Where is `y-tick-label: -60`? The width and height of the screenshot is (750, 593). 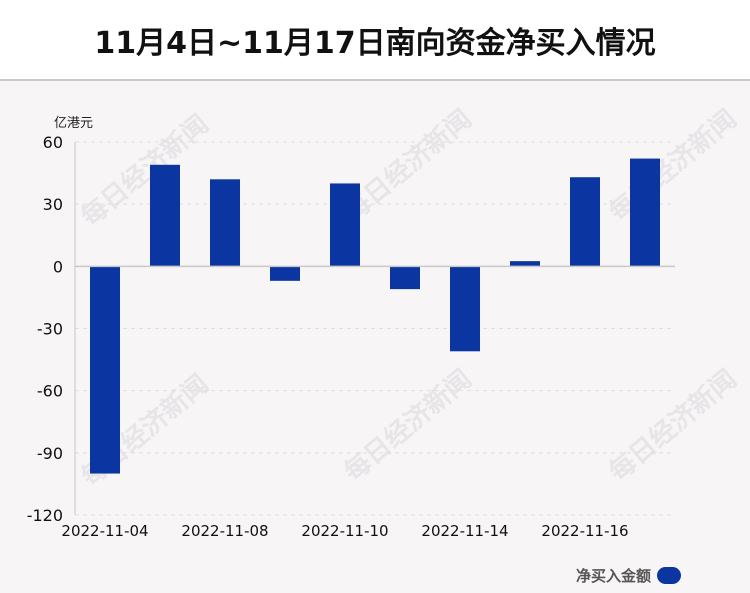 y-tick-label: -60 is located at coordinates (50, 391).